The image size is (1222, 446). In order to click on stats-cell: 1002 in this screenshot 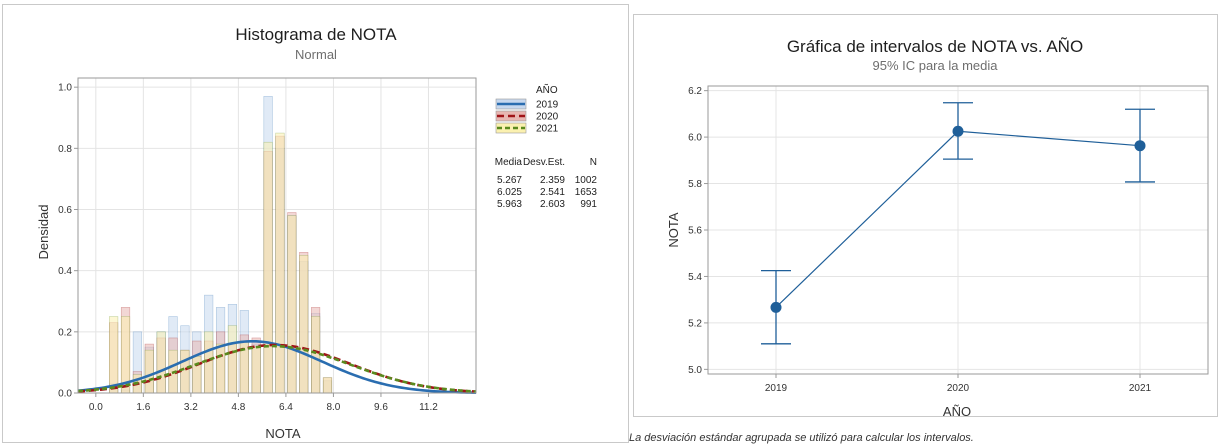, I will do `click(586, 180)`.